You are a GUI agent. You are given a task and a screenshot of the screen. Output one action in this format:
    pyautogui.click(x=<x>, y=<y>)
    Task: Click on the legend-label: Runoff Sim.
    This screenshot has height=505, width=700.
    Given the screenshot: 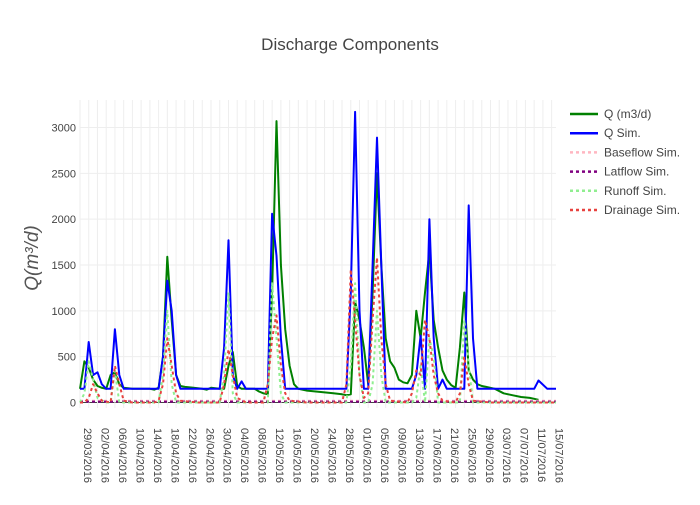 What is the action you would take?
    pyautogui.click(x=635, y=191)
    